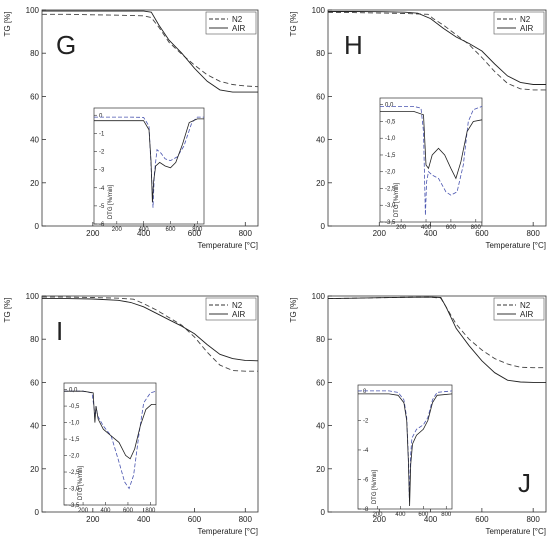 This screenshot has height=550, width=550. What do you see at coordinates (524, 483) in the screenshot?
I see `panel-letter: J` at bounding box center [524, 483].